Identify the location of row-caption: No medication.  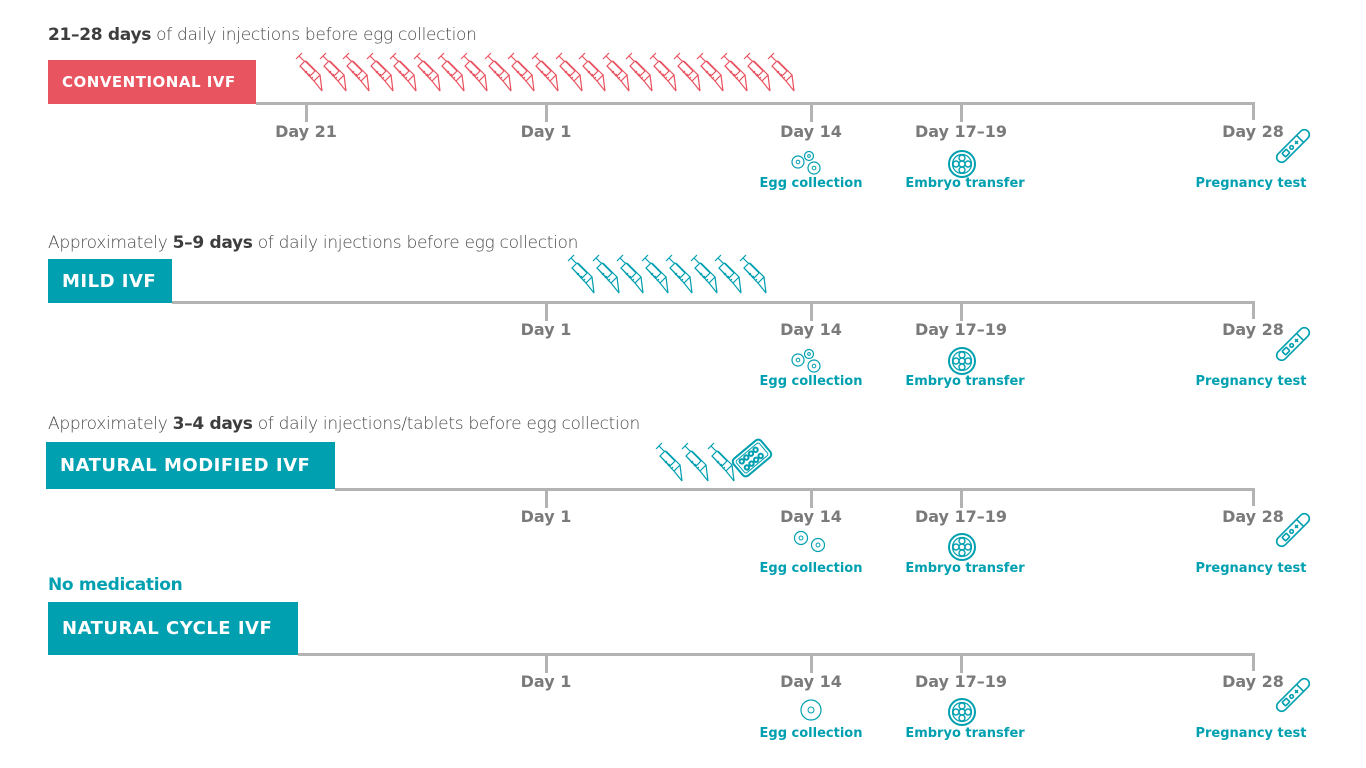
(115, 585).